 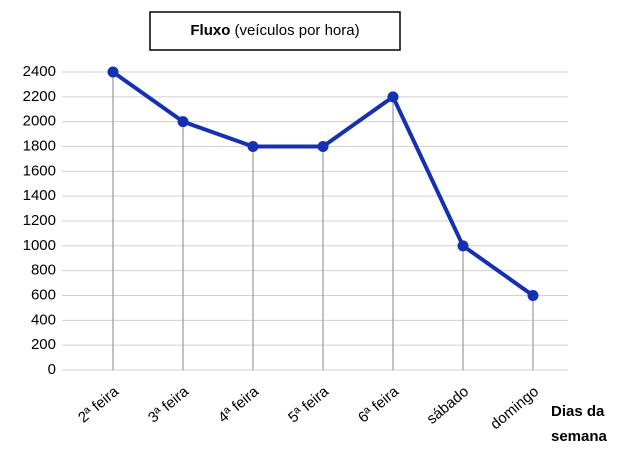 What do you see at coordinates (52, 369) in the screenshot?
I see `y-tick-label: 0` at bounding box center [52, 369].